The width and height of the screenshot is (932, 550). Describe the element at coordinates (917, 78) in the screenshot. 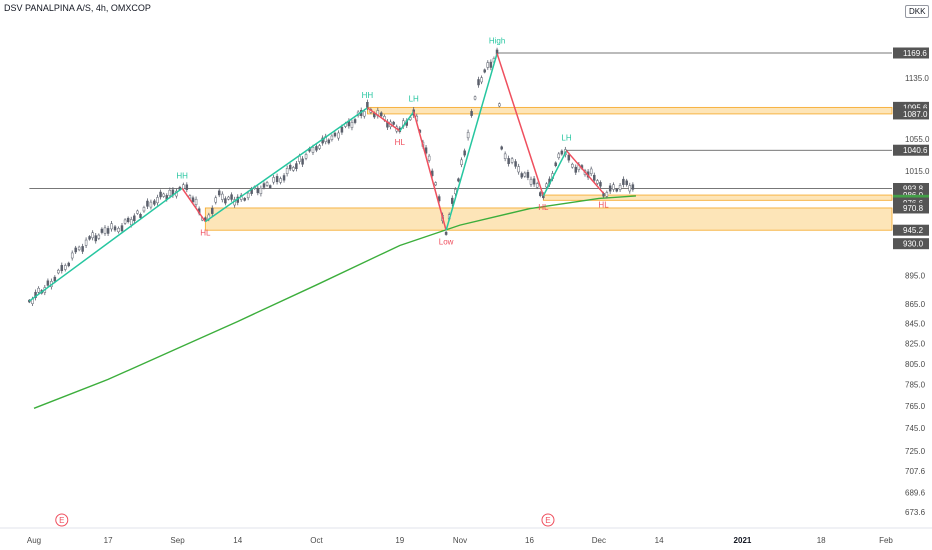

I see `y-tick-14: 1135.0` at that location.